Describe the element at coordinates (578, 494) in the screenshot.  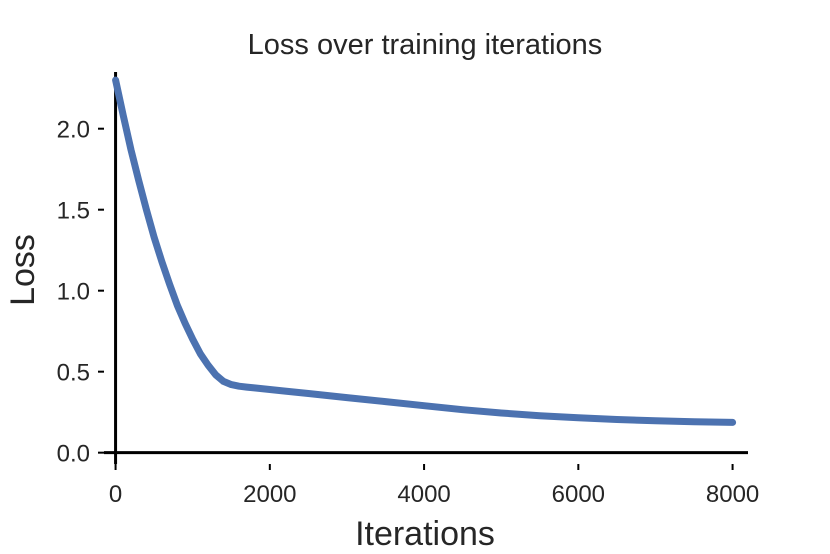
I see `x-tick-label: 6000` at that location.